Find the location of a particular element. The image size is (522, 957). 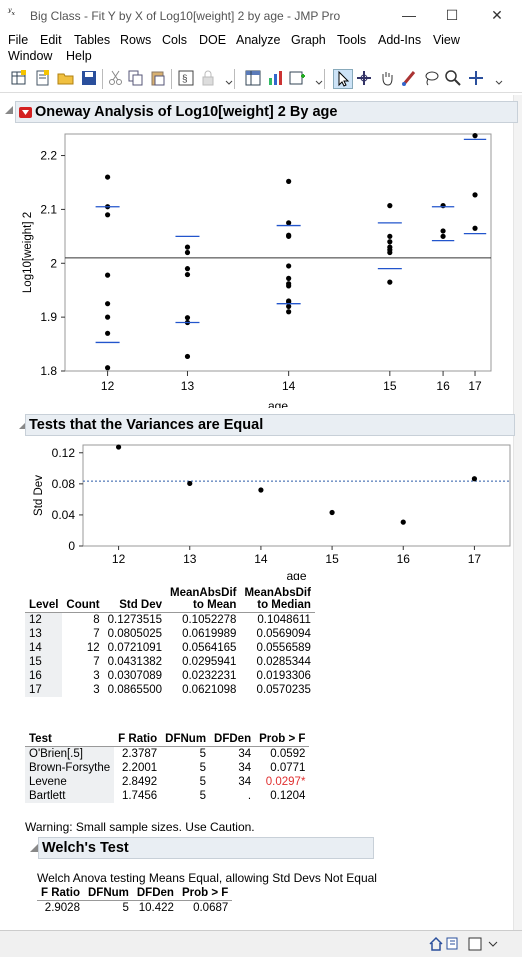

menu-window: Window is located at coordinates (30, 56).